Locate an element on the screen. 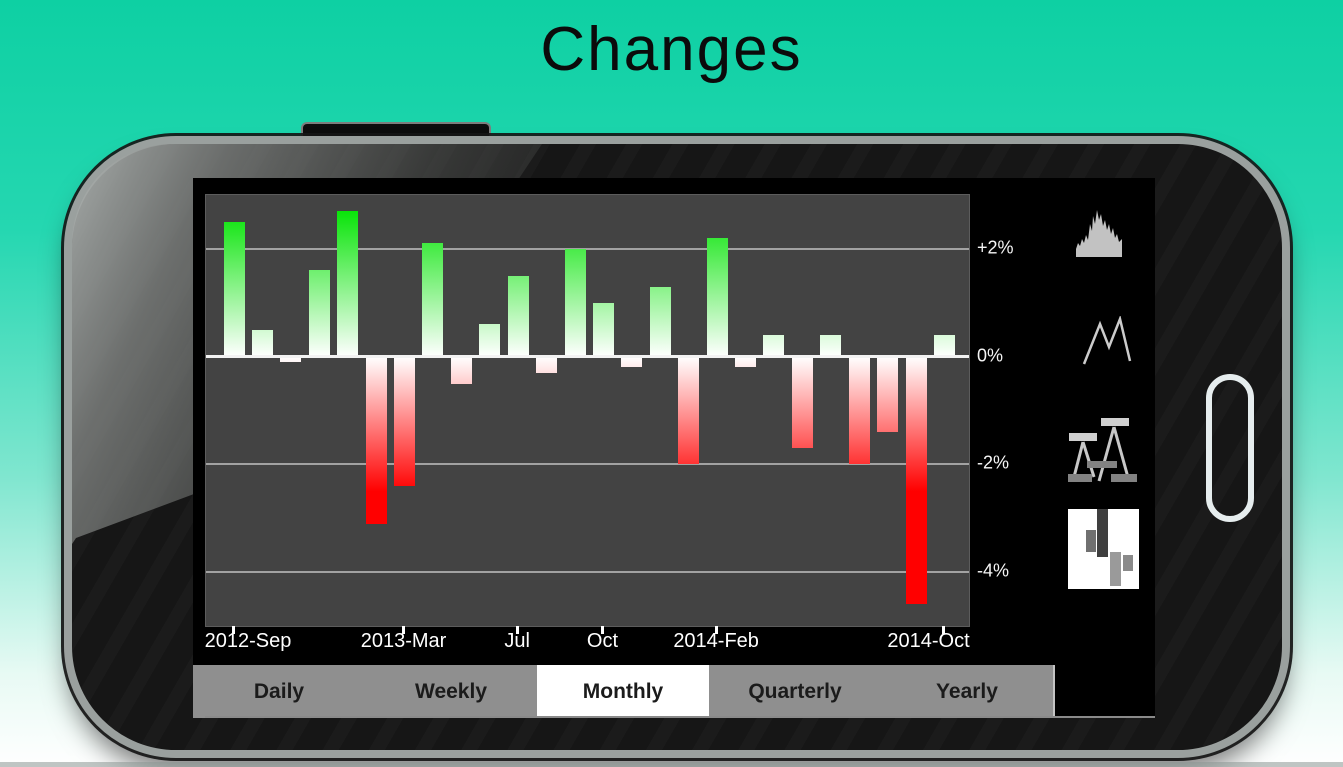 The height and width of the screenshot is (767, 1343). y-axis-label: 0% is located at coordinates (990, 355).